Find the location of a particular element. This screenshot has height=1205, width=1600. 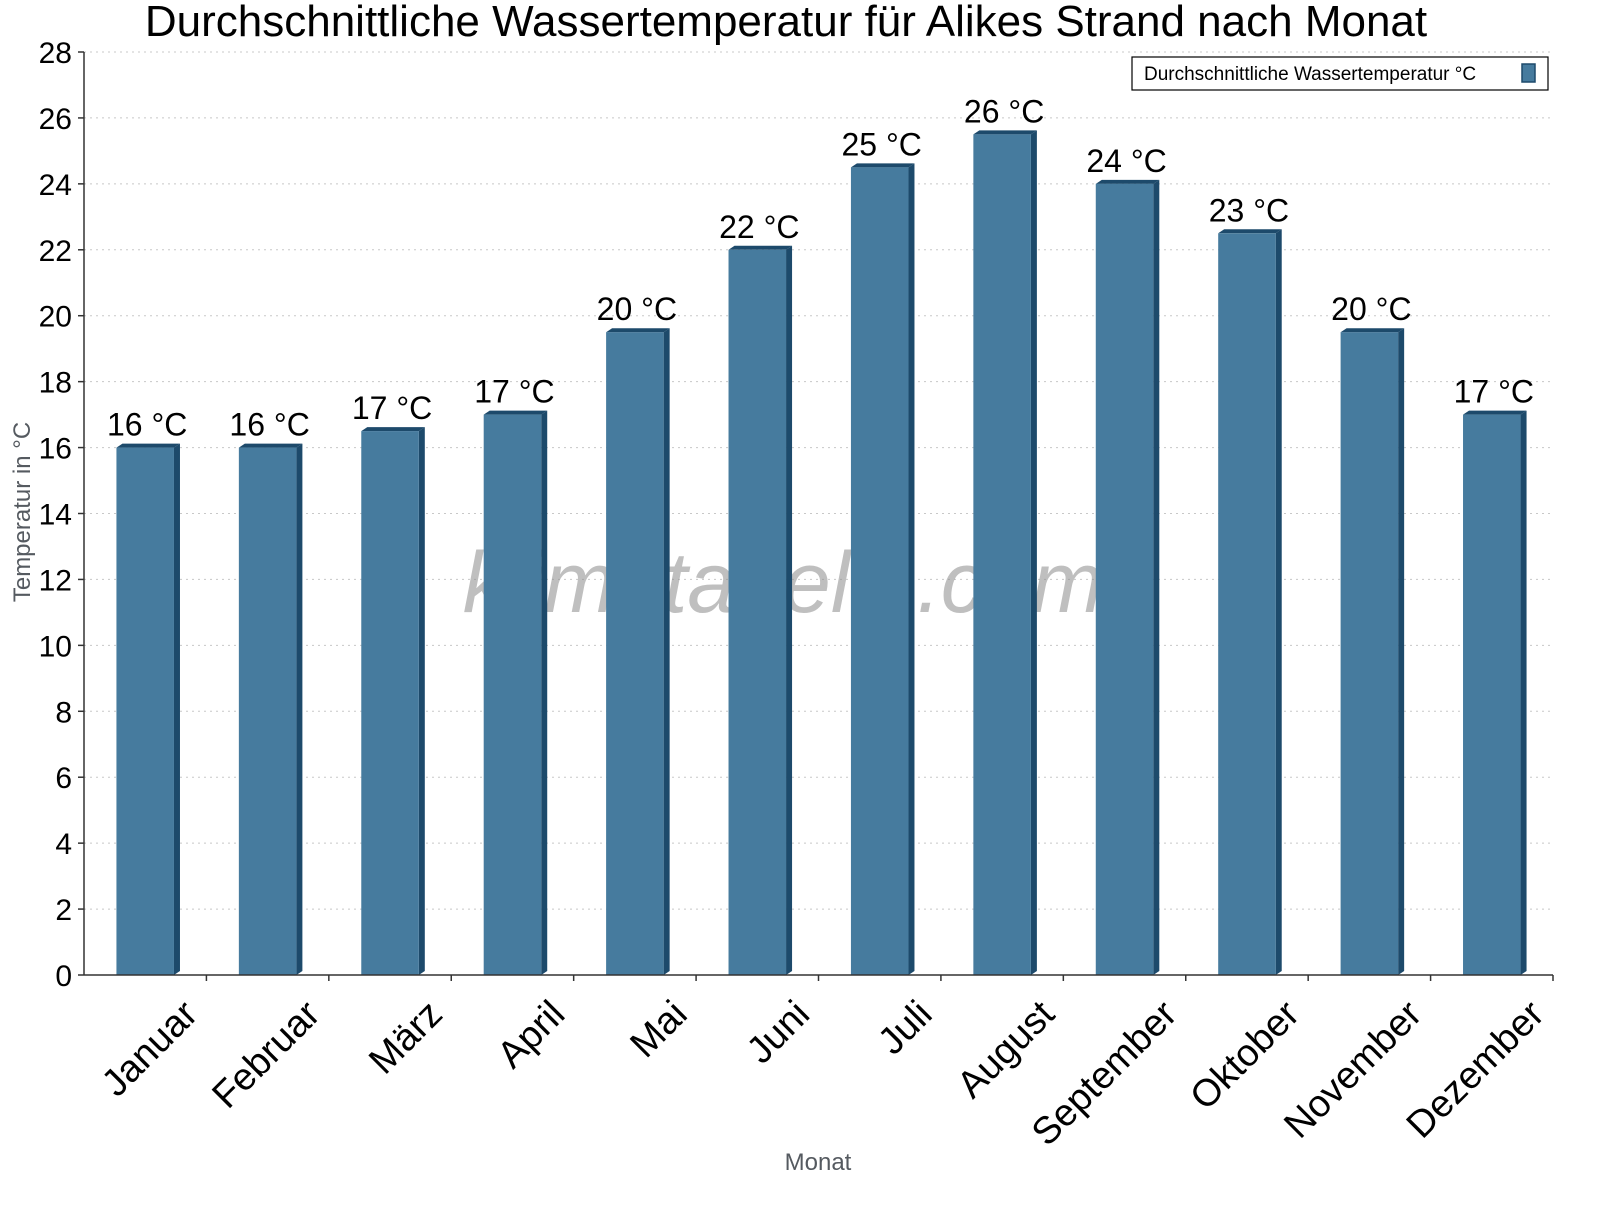

x-tick-label: April is located at coordinates (531, 1034).